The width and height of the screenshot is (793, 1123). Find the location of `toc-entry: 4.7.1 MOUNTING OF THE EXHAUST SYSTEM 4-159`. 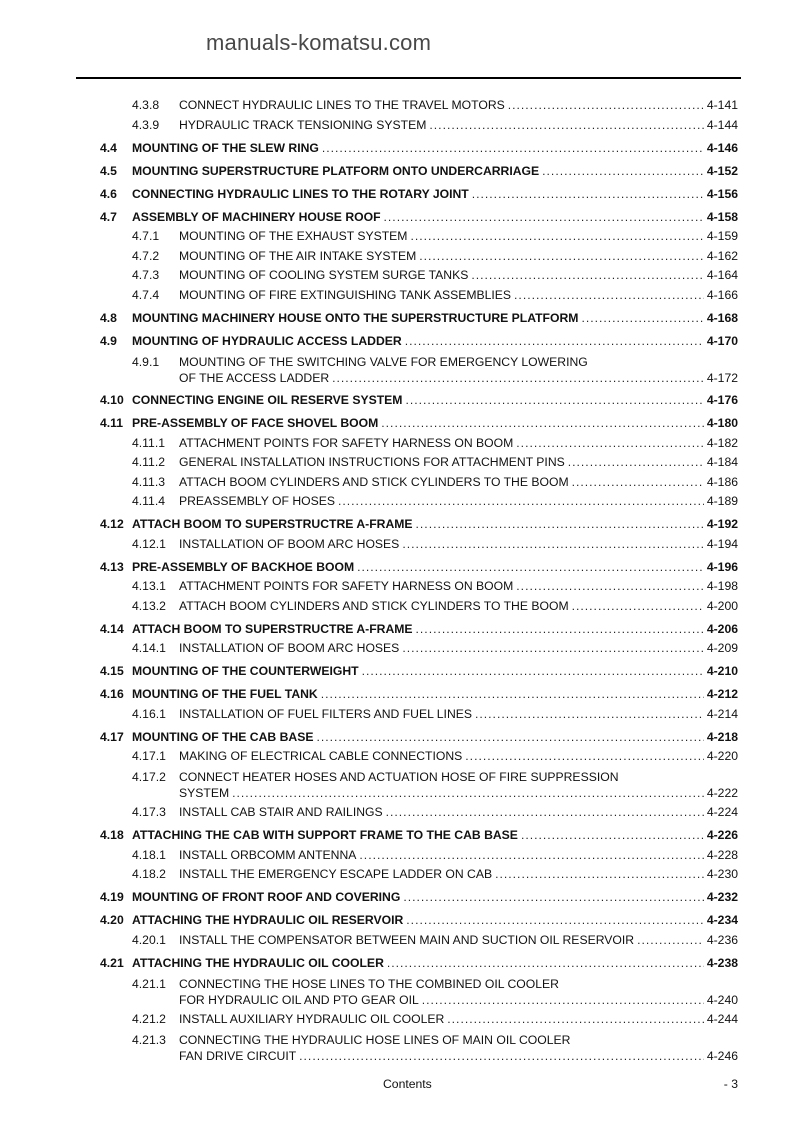

toc-entry: 4.7.1 MOUNTING OF THE EXHAUST SYSTEM 4-159 is located at coordinates (419, 237).